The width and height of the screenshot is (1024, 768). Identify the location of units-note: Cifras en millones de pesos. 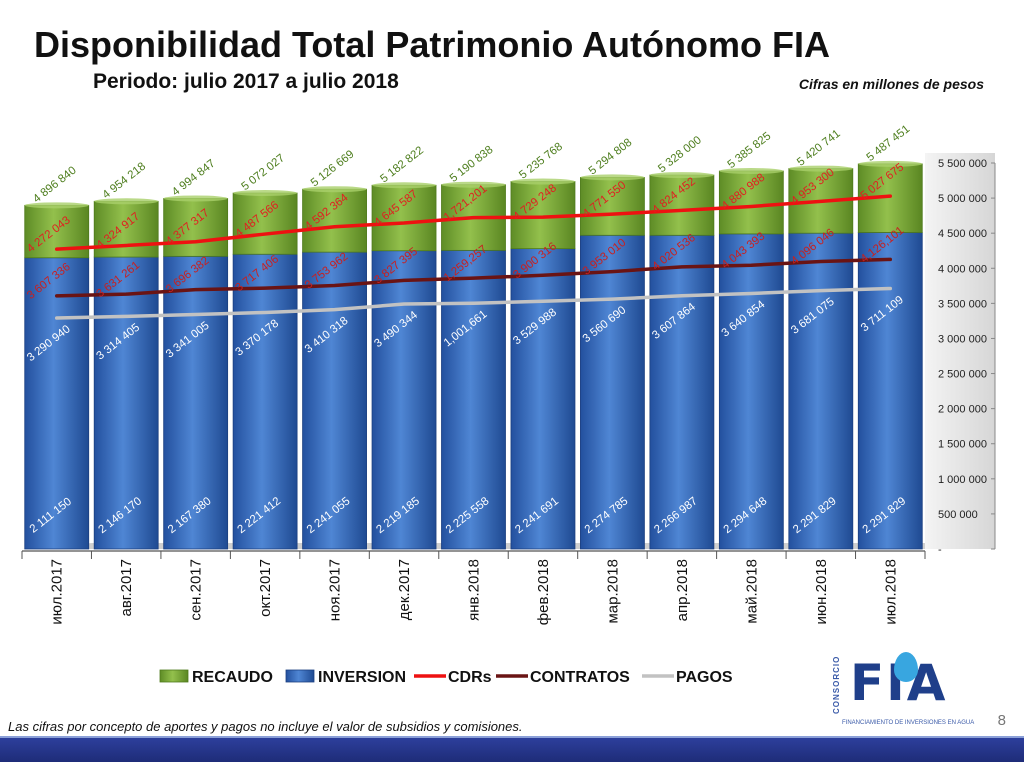
(891, 84).